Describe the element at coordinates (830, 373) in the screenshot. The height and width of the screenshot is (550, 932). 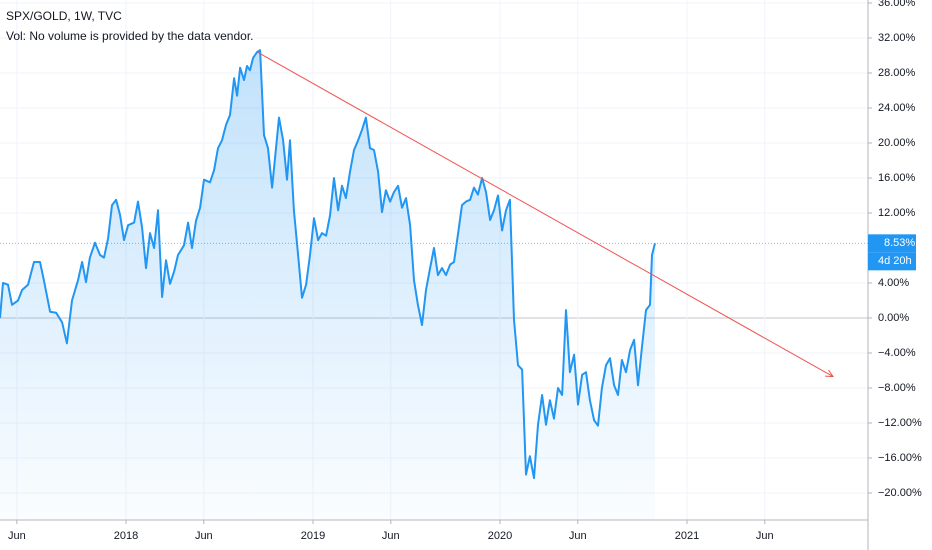
I see `trend-arrowhead` at that location.